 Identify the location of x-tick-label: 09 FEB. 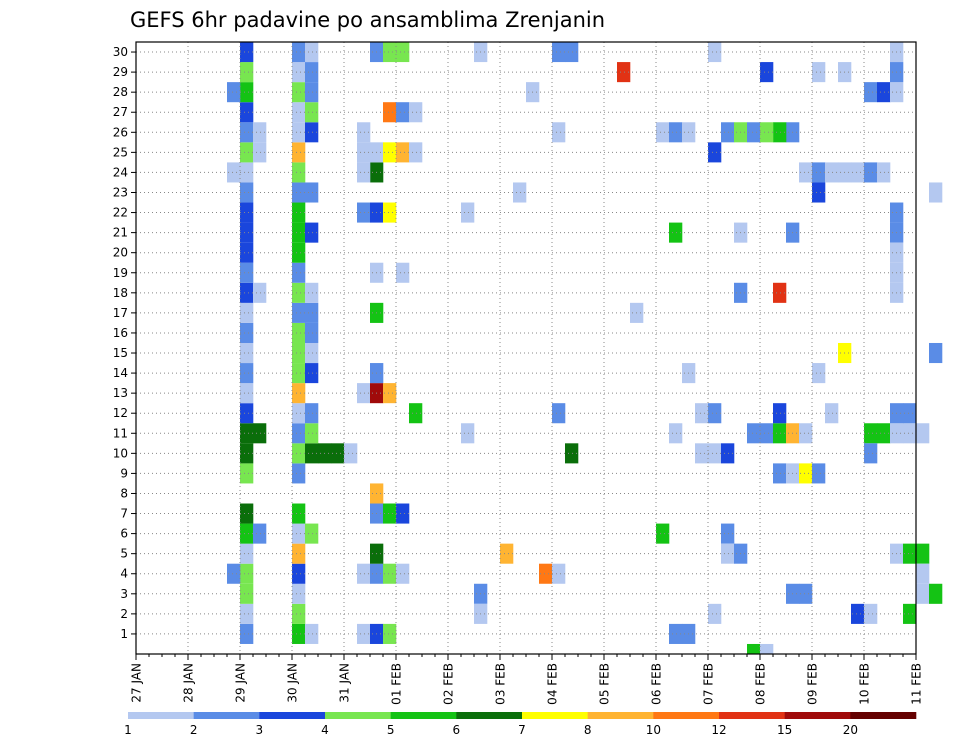
(813, 684).